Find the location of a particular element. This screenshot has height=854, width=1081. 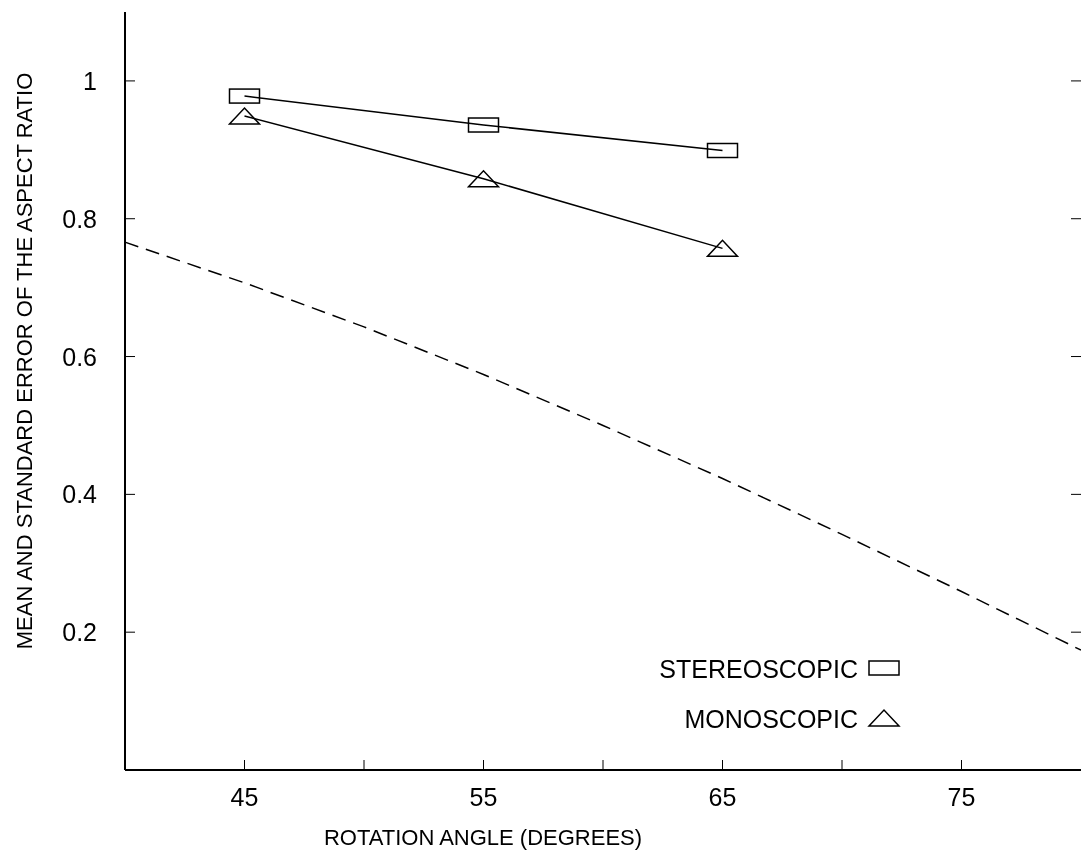

legend-label: STEREOSCOPIC is located at coordinates (758, 669).